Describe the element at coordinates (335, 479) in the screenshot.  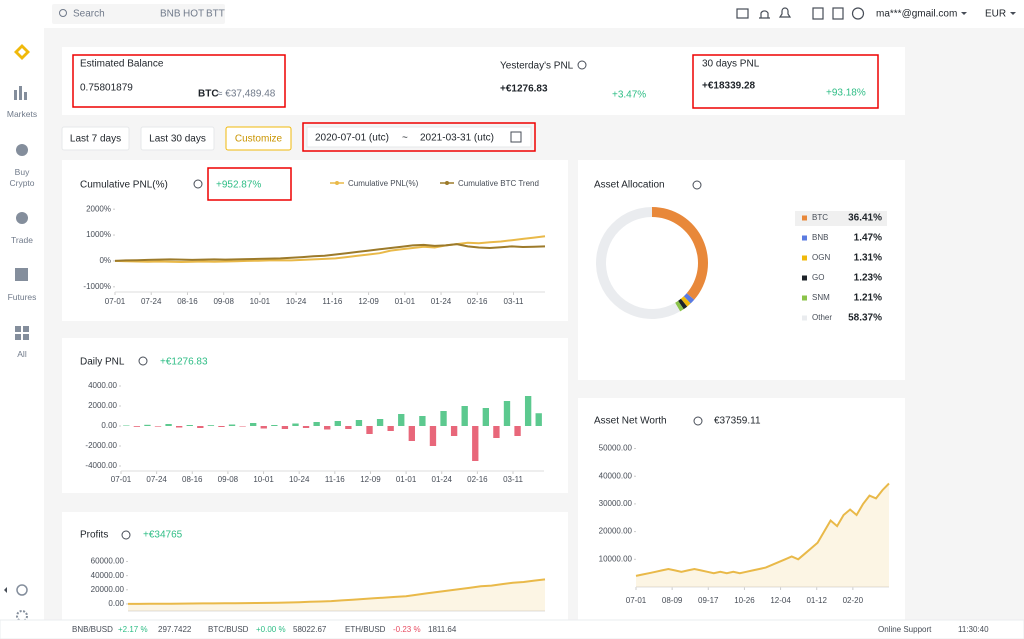
I see `x-tick-label: 11-16` at that location.